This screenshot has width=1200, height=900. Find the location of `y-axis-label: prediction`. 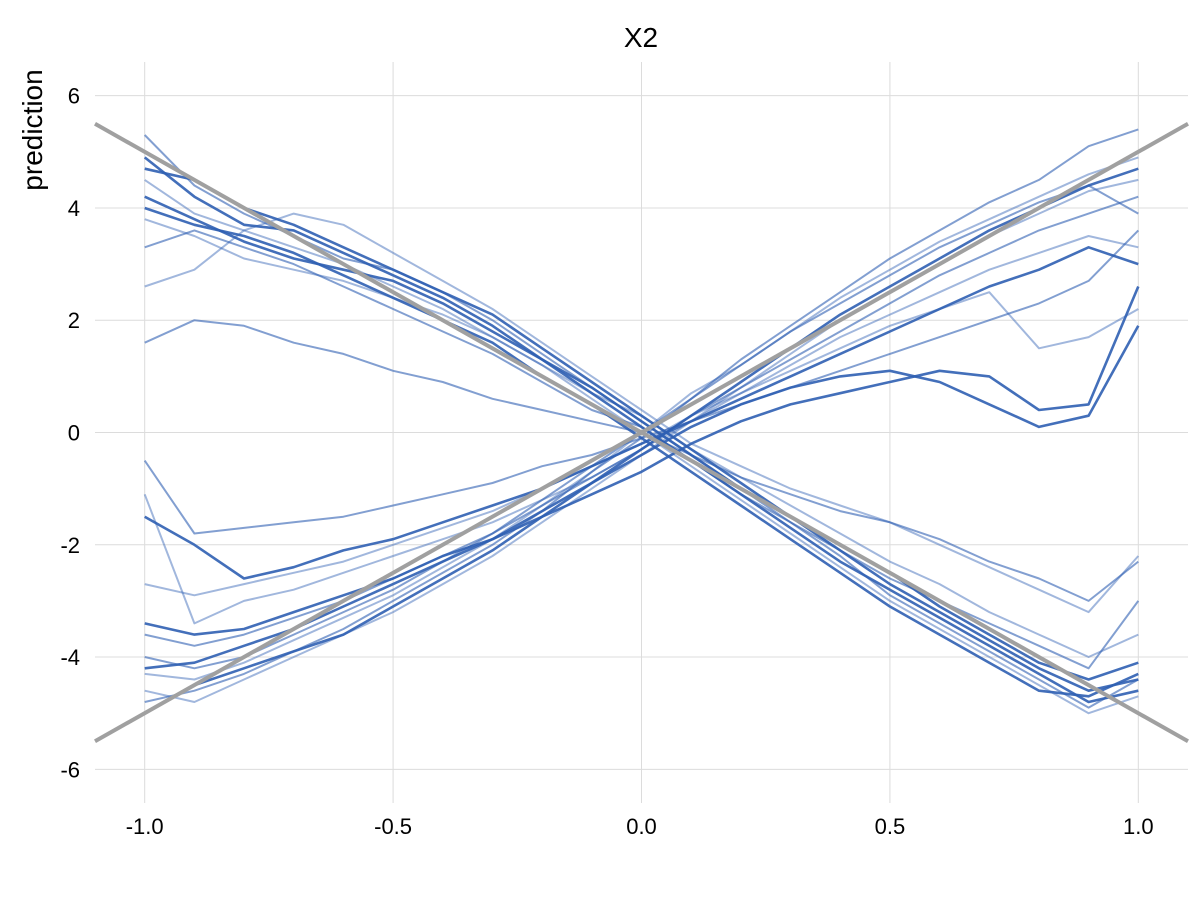

y-axis-label: prediction is located at coordinates (32, 129).